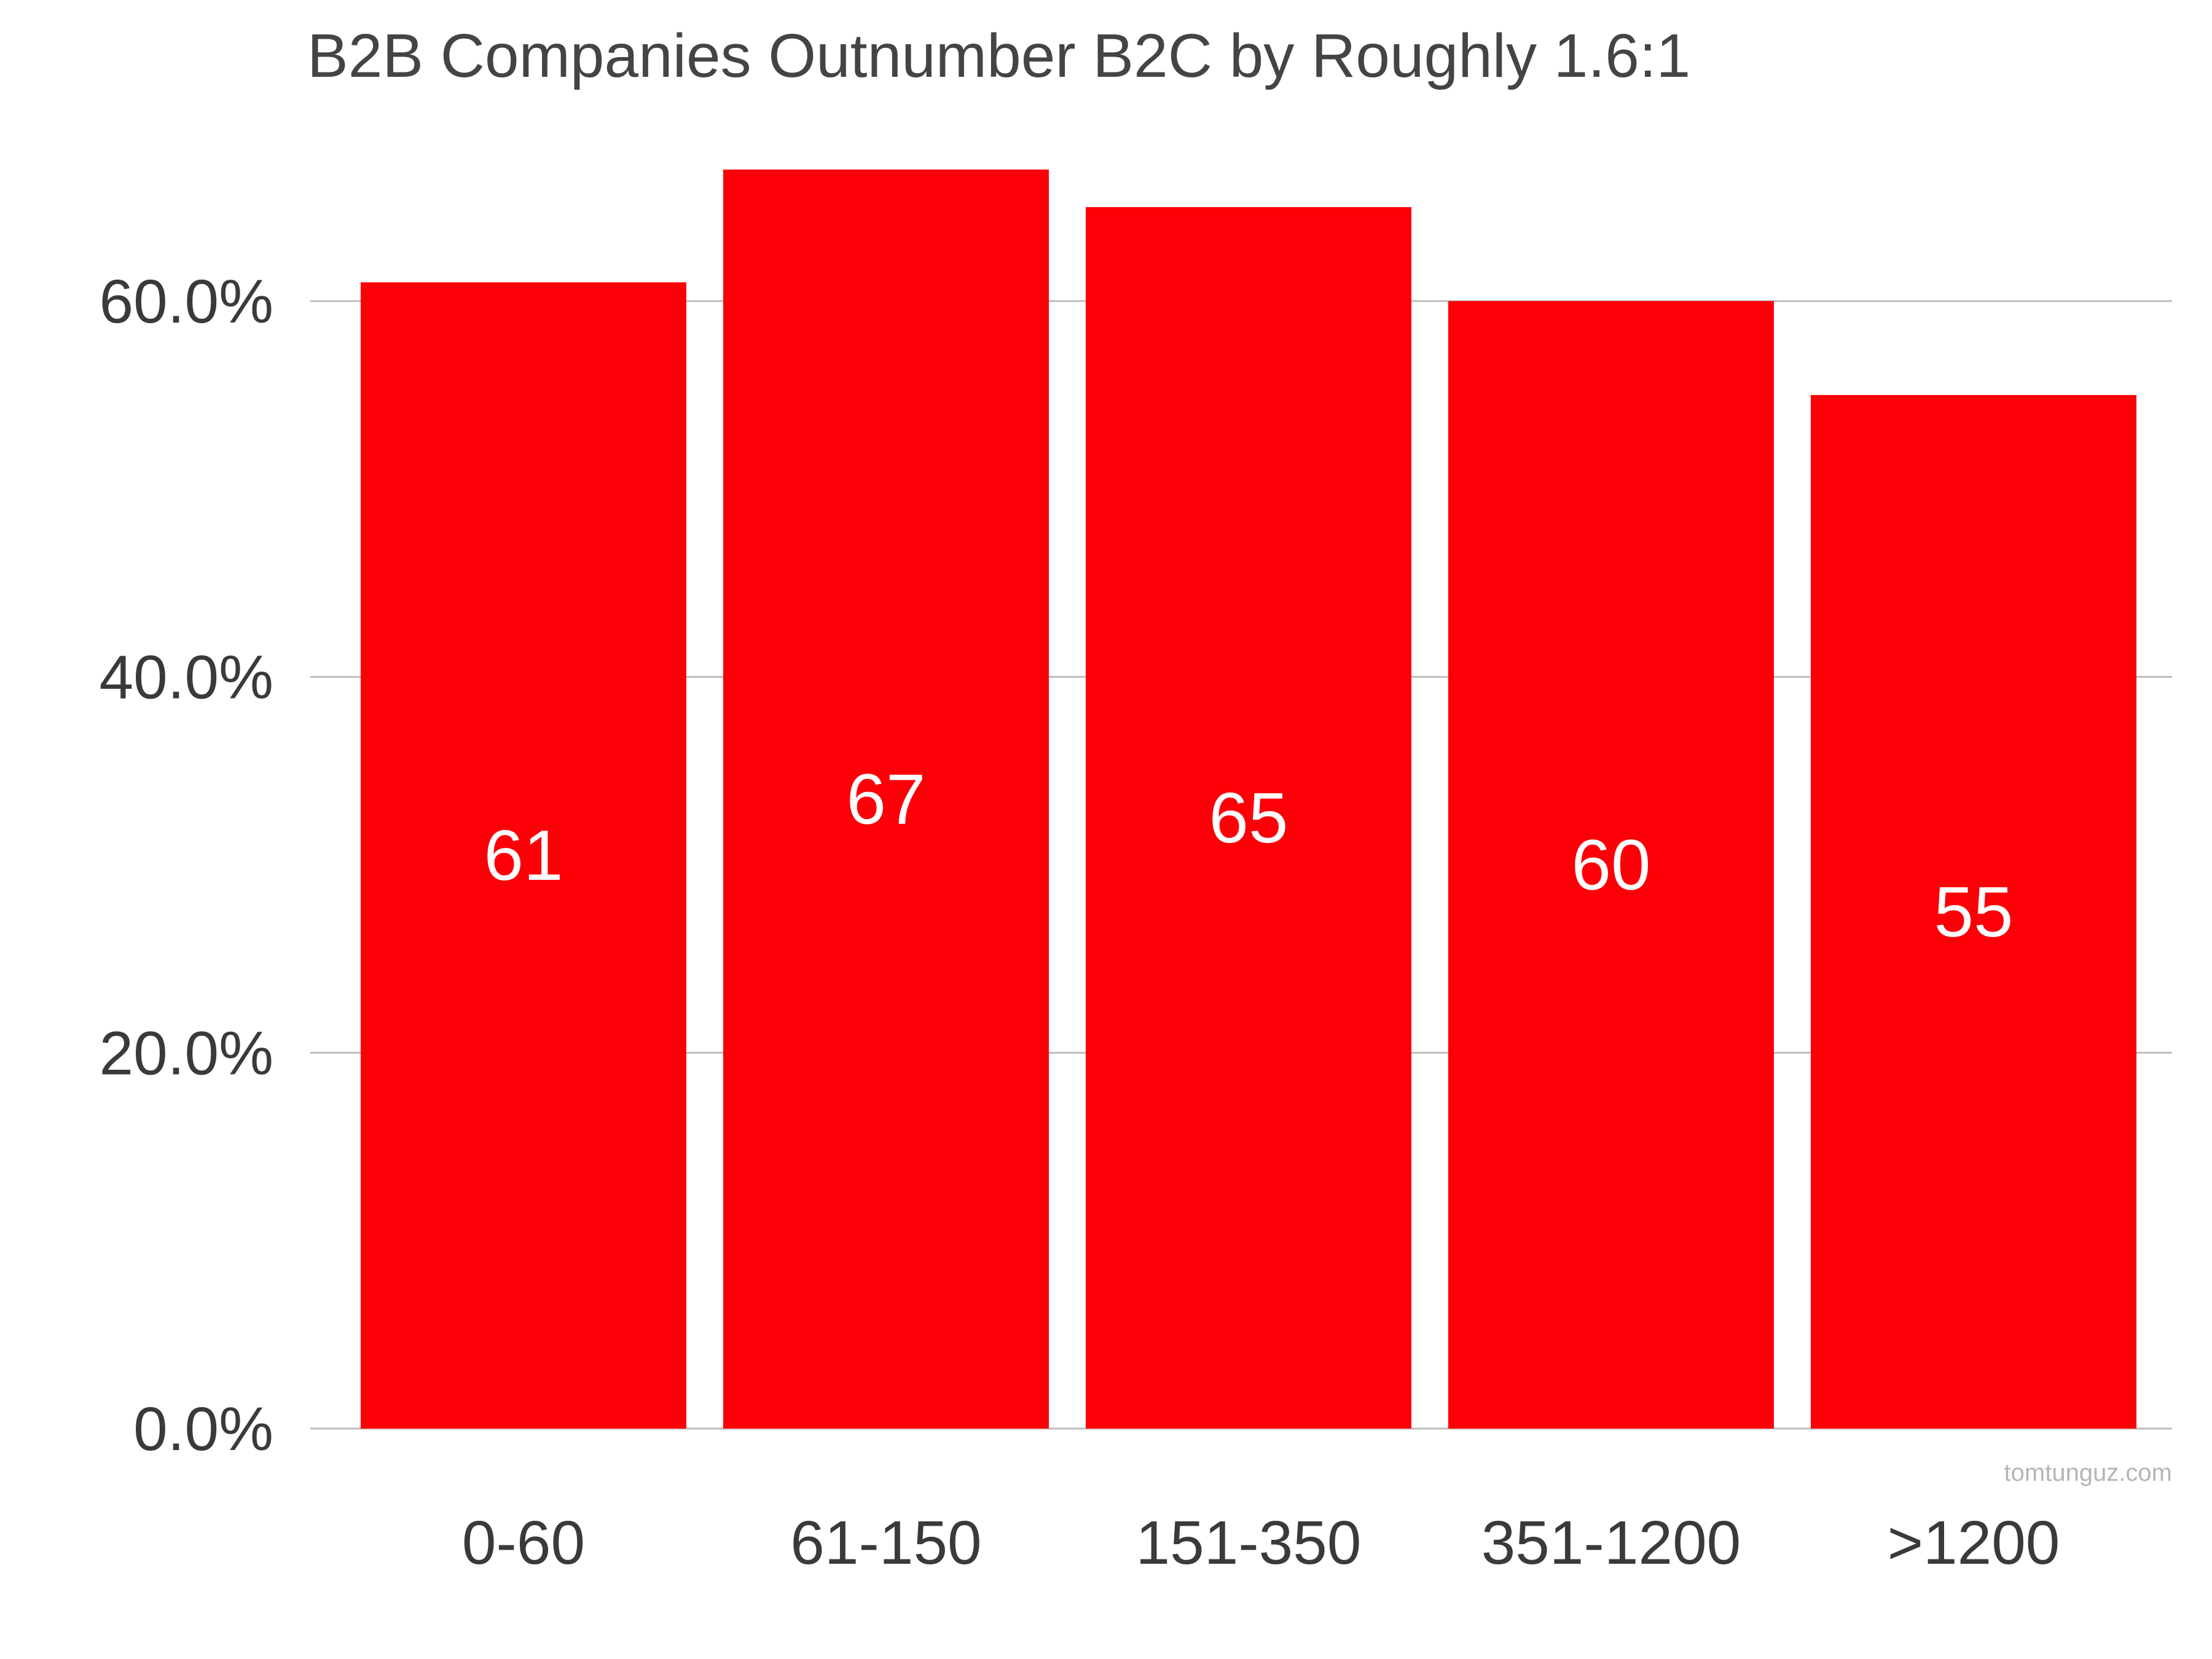 The width and height of the screenshot is (2212, 1659). I want to click on watermark: tomtunguz.com, so click(2088, 1472).